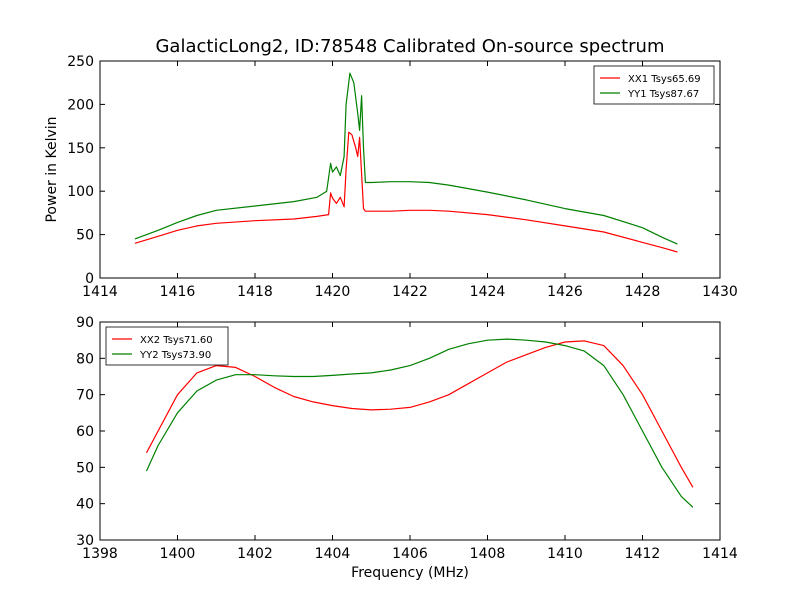 This screenshot has height=600, width=800. Describe the element at coordinates (643, 554) in the screenshot. I see `x-tick-label: 1412` at that location.